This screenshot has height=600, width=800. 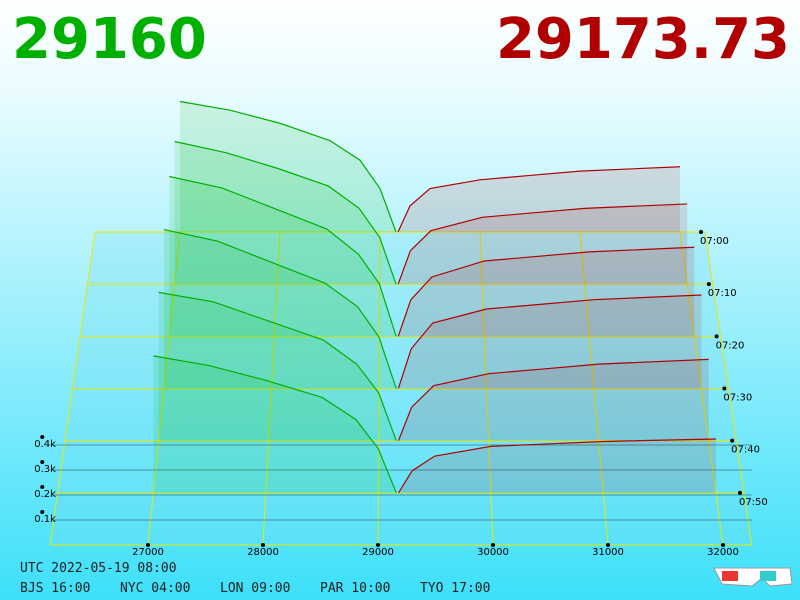 What do you see at coordinates (55, 588) in the screenshot?
I see `zone-time: BJS 16:00` at bounding box center [55, 588].